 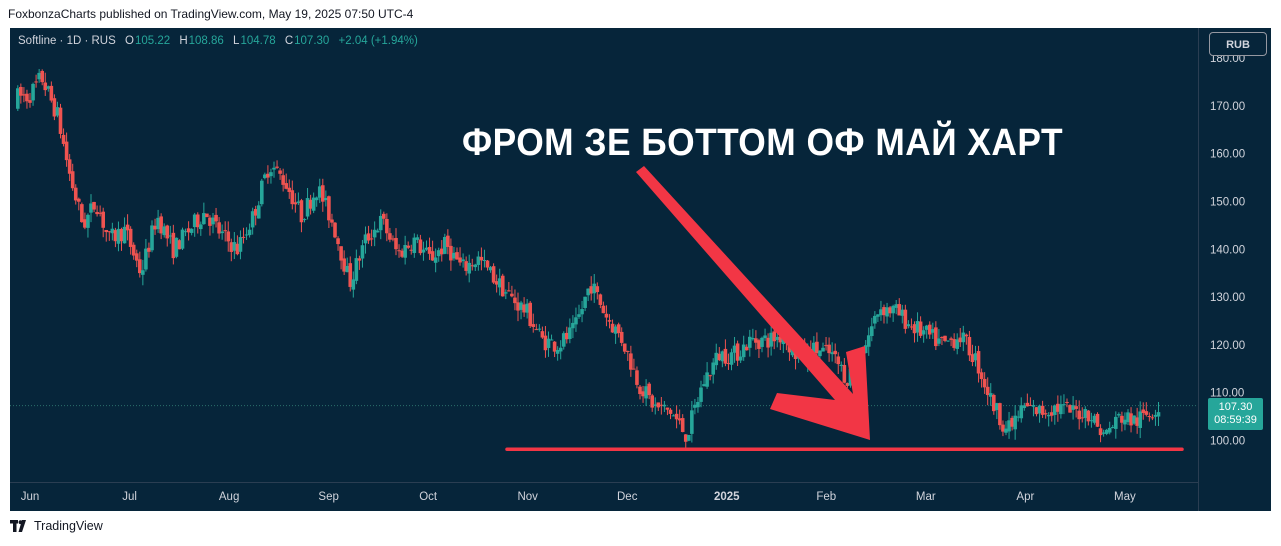 I want to click on close-label: C, so click(x=289, y=41).